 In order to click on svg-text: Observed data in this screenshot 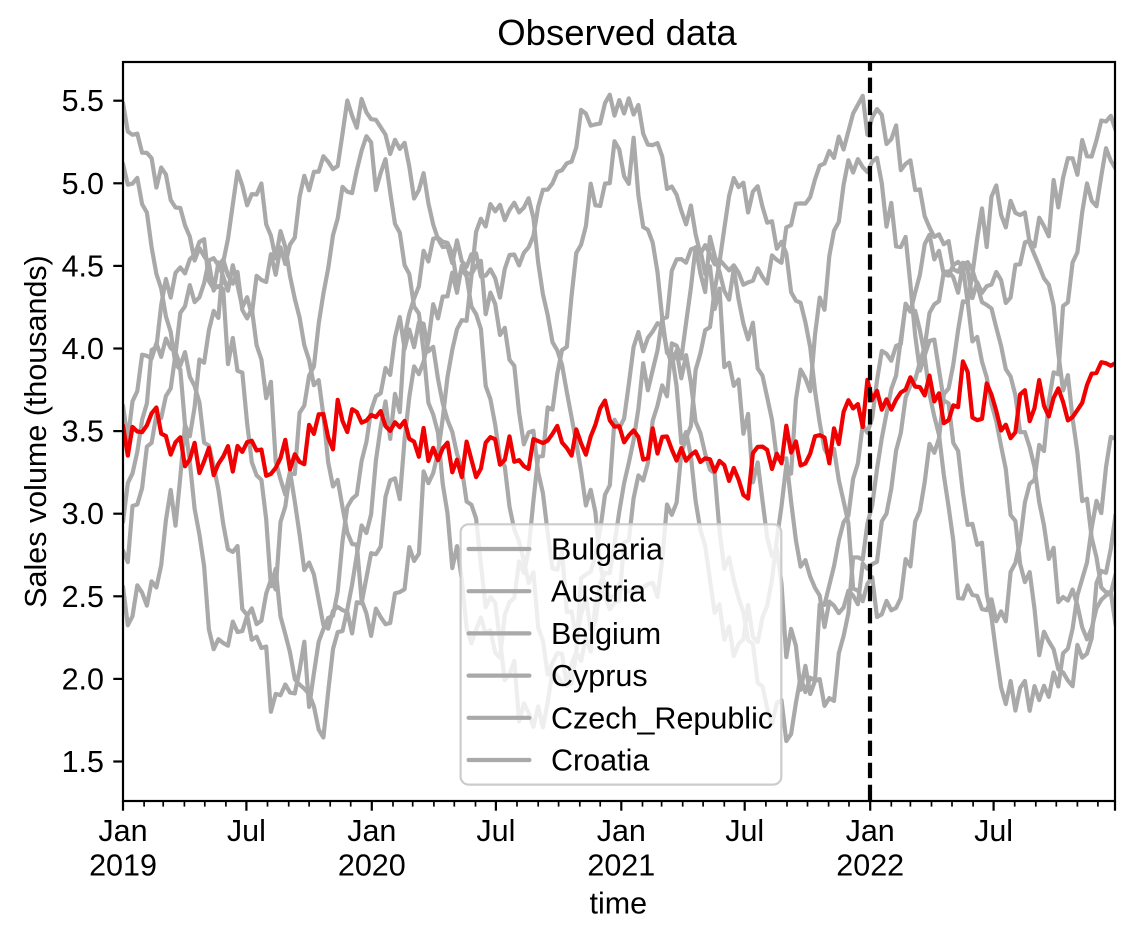, I will do `click(617, 32)`.